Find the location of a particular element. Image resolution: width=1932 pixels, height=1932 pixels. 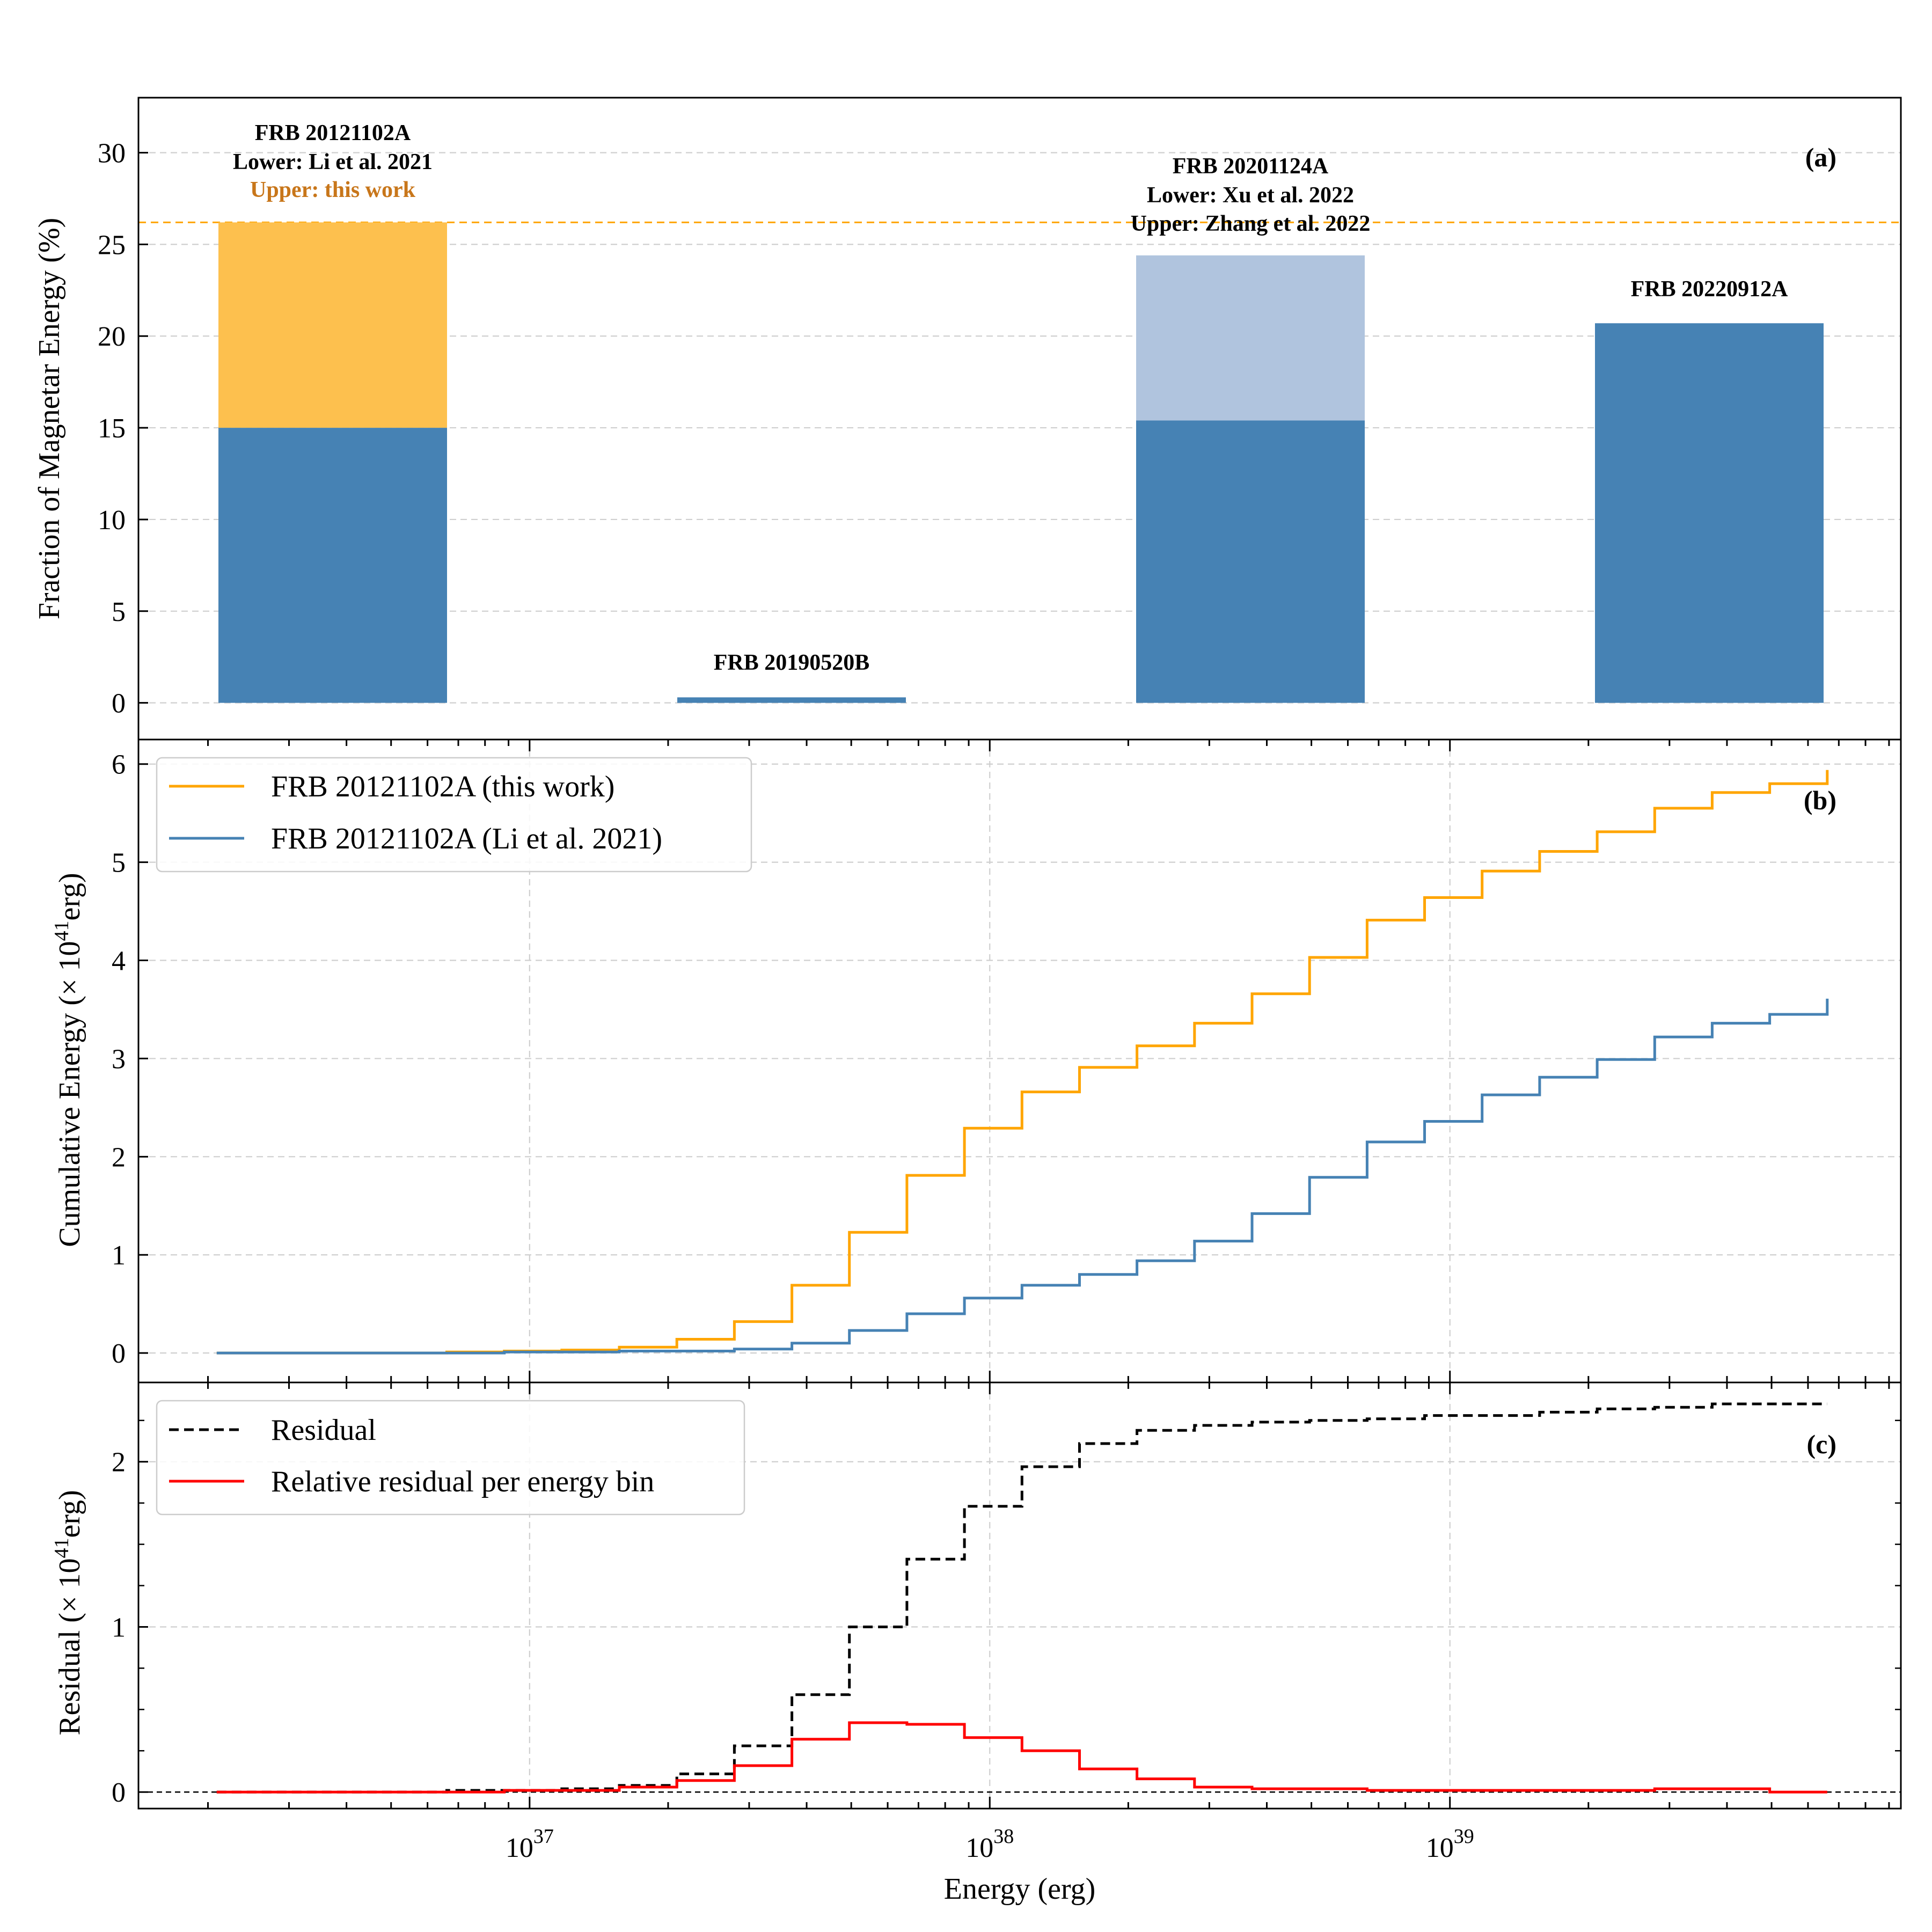

bar-label-frb20201124a-name: FRB 20201124A is located at coordinates (1251, 166).